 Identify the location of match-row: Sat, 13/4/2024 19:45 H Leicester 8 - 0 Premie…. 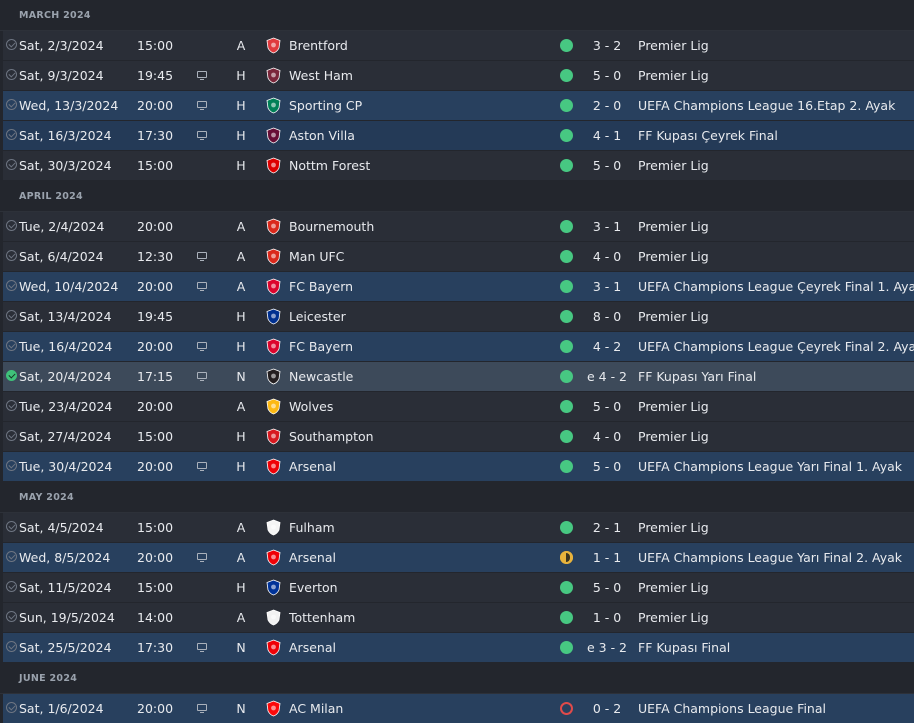
(458, 316).